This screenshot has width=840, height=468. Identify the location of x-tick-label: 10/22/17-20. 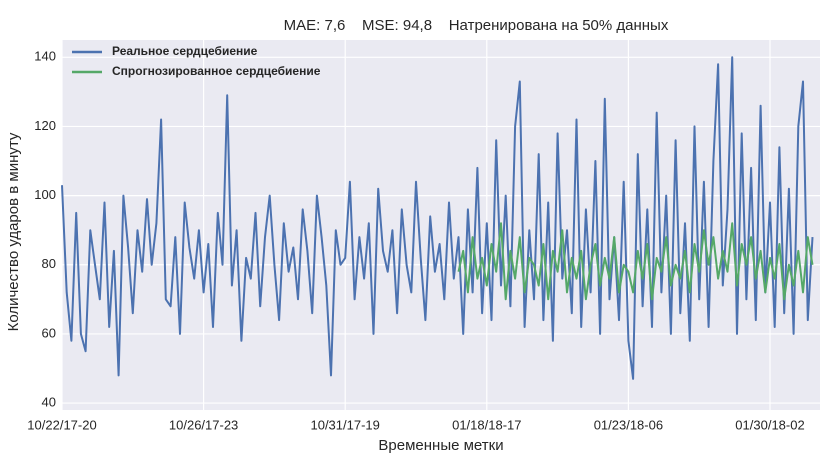
(61, 424).